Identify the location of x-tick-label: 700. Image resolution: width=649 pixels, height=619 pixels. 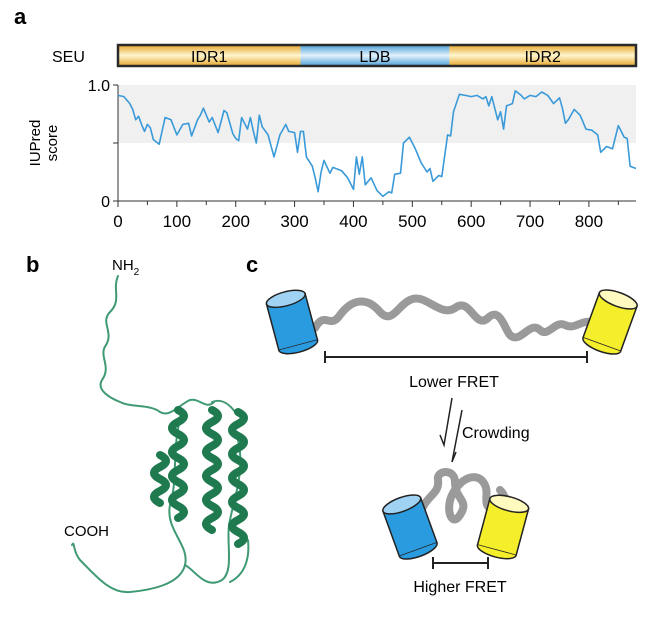
(530, 221).